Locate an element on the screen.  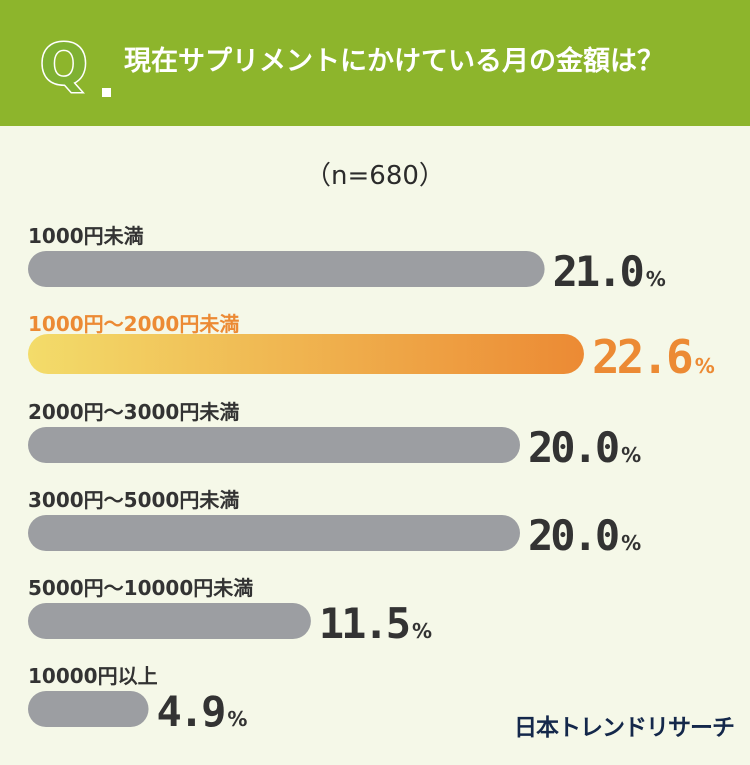
q-mark: Q is located at coordinates (64, 65).